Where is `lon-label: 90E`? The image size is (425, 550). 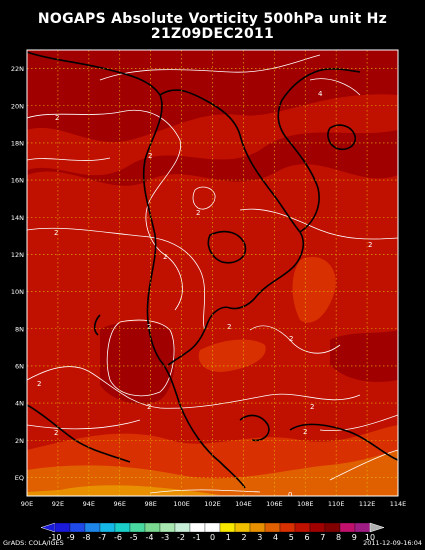
lon-label: 90E is located at coordinates (27, 504).